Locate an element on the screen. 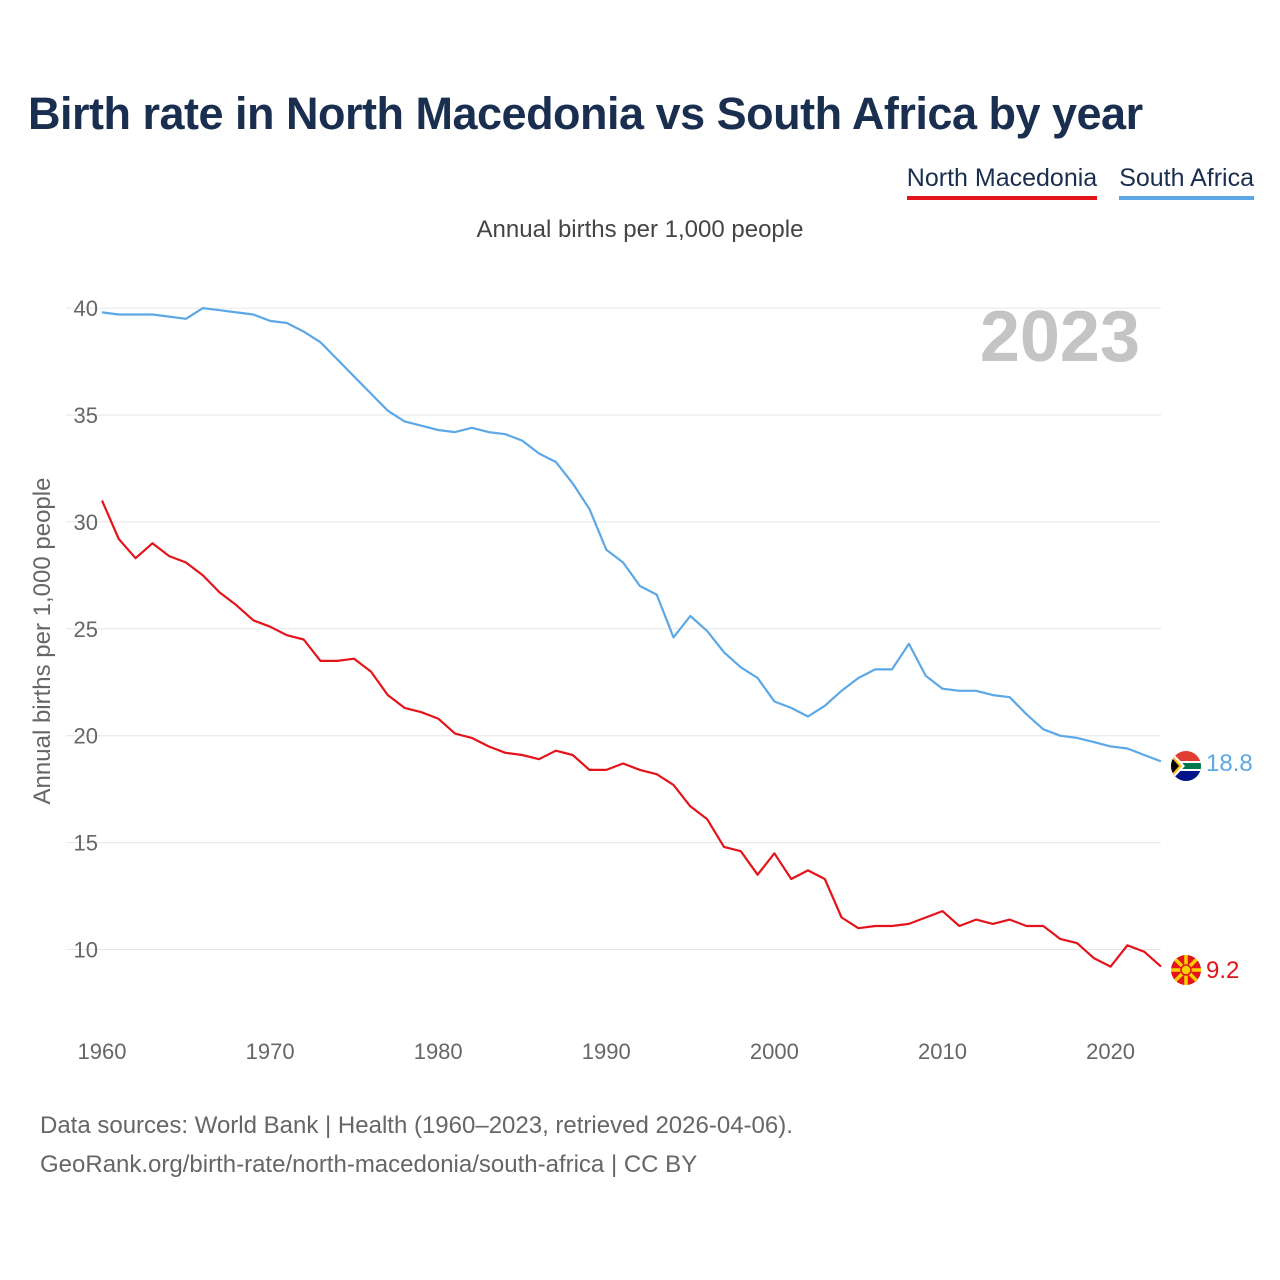 This screenshot has width=1280, height=1280. legend: North Macedonia South Africa is located at coordinates (1080, 182).